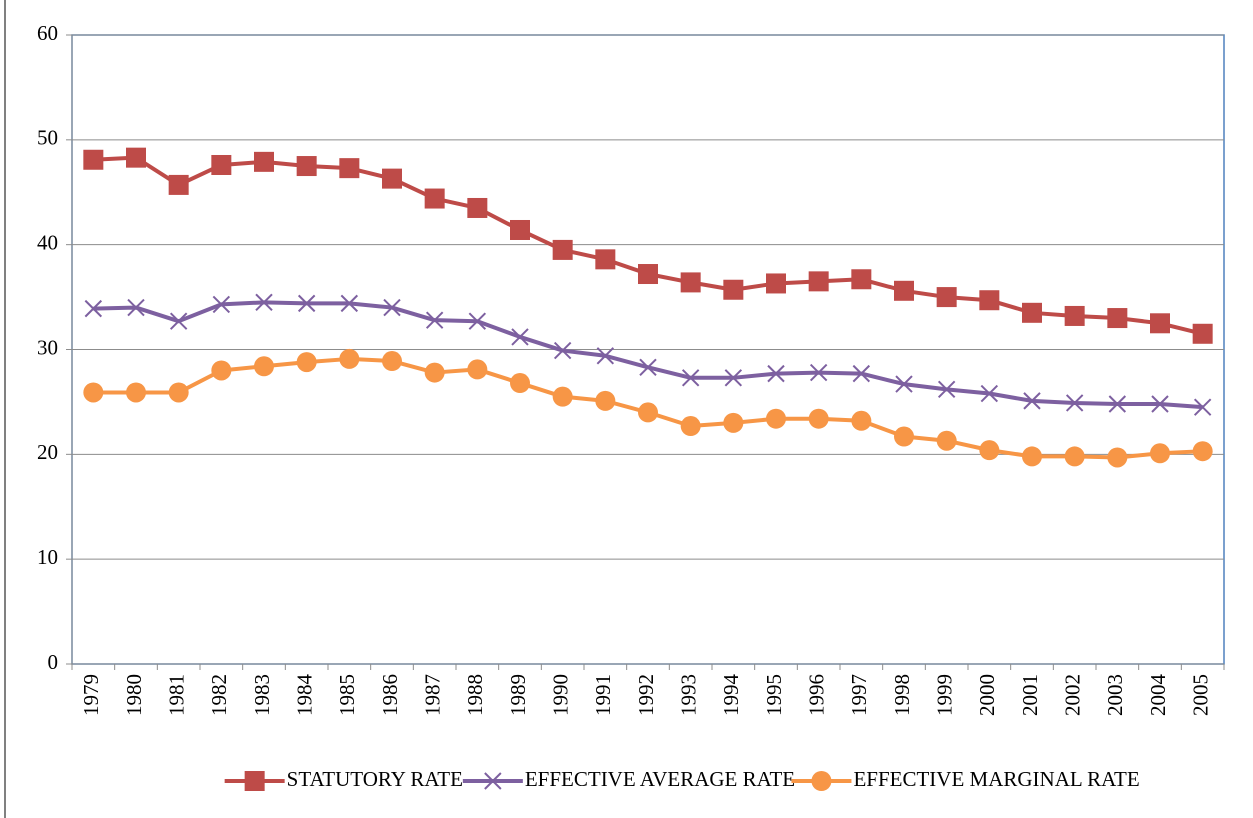 Image resolution: width=1253 pixels, height=818 pixels. I want to click on x-tick-label: 1995, so click(774, 695).